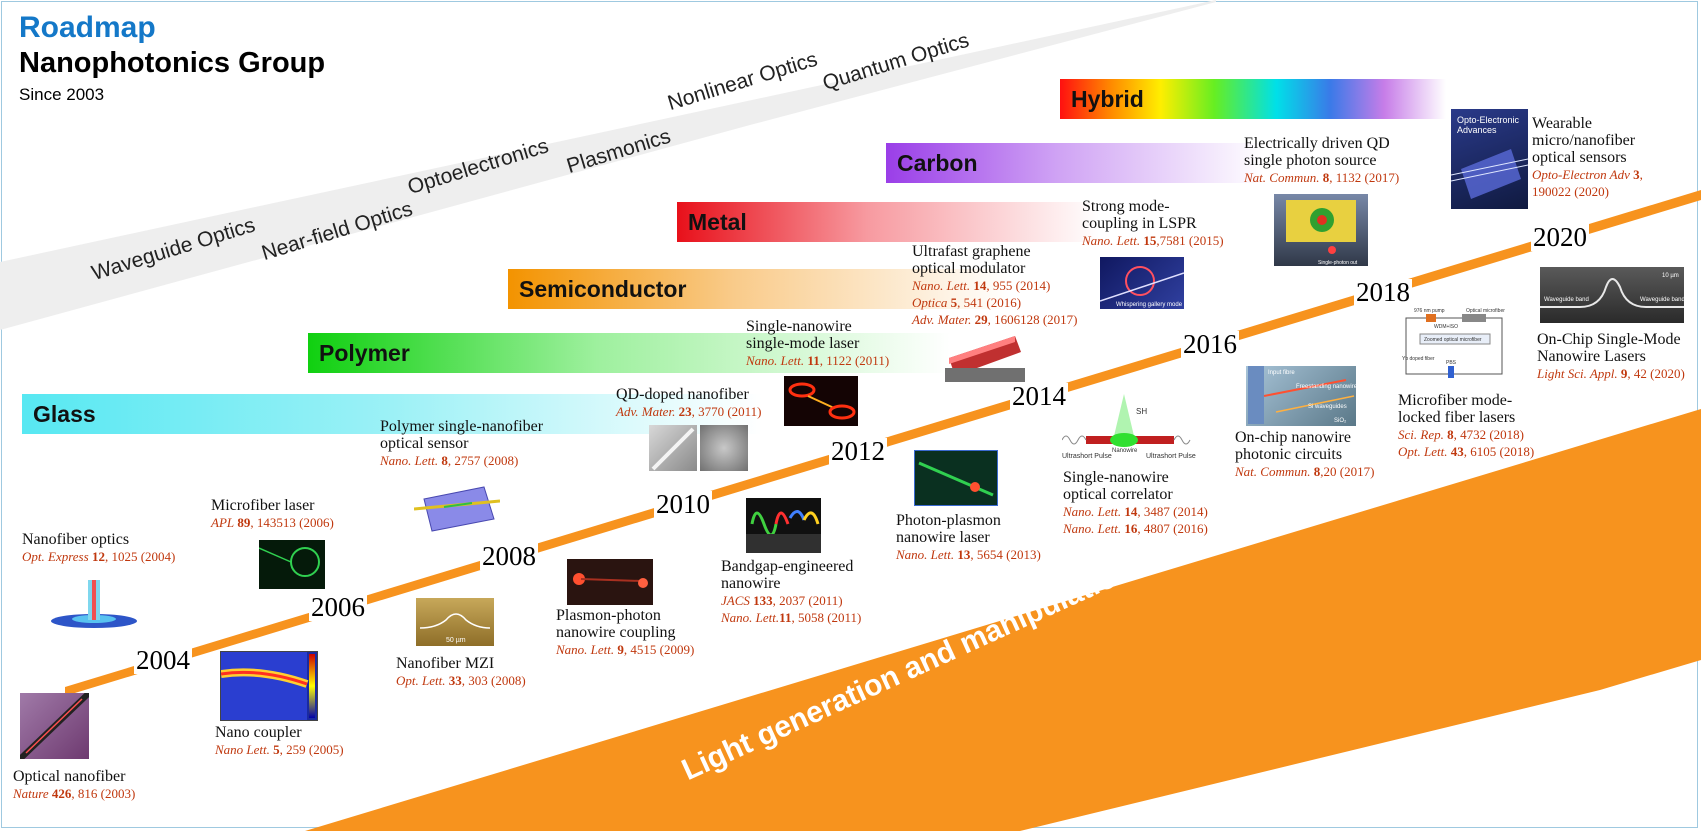 This screenshot has height=831, width=1701. What do you see at coordinates (87, 27) in the screenshot?
I see `roadmap-title: Roadmap` at bounding box center [87, 27].